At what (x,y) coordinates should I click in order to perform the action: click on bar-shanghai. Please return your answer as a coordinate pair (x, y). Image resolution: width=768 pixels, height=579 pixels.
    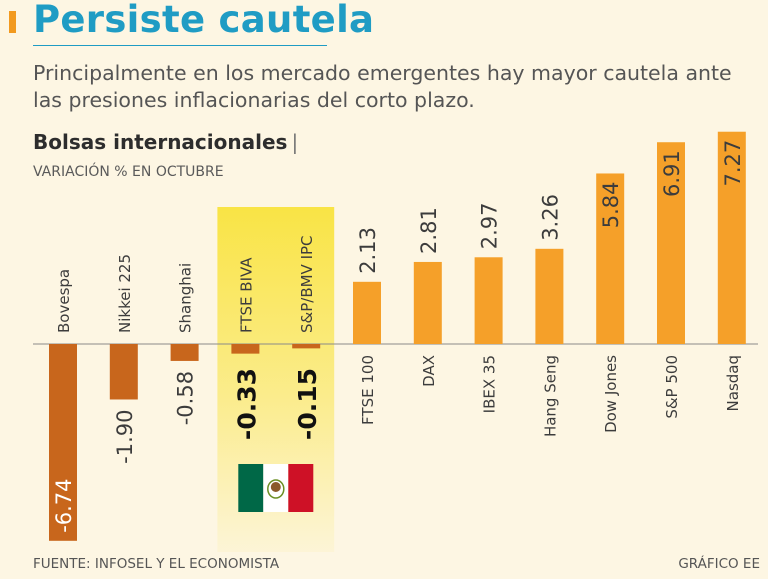
    Looking at the image, I should click on (184, 352).